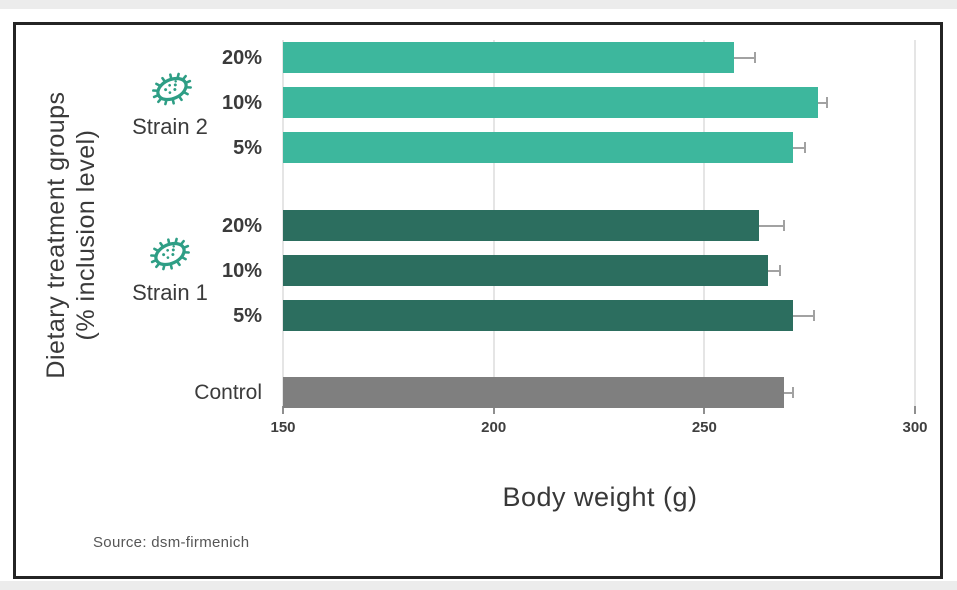  What do you see at coordinates (478, 4) in the screenshot?
I see `page-top-strip` at bounding box center [478, 4].